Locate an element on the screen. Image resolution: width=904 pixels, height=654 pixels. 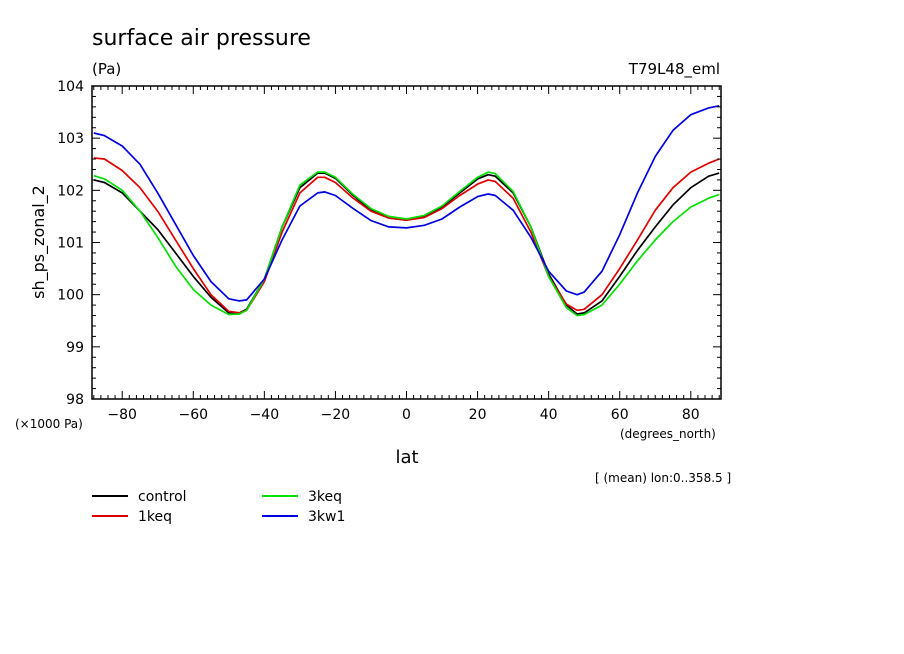
y-scale-note: (×1000 Pa) is located at coordinates (49, 424).